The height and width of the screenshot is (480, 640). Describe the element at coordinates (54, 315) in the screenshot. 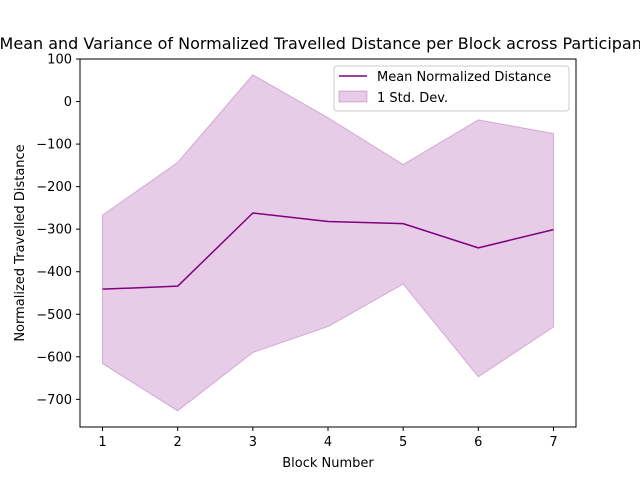

I see `y-tick-label: −500` at that location.